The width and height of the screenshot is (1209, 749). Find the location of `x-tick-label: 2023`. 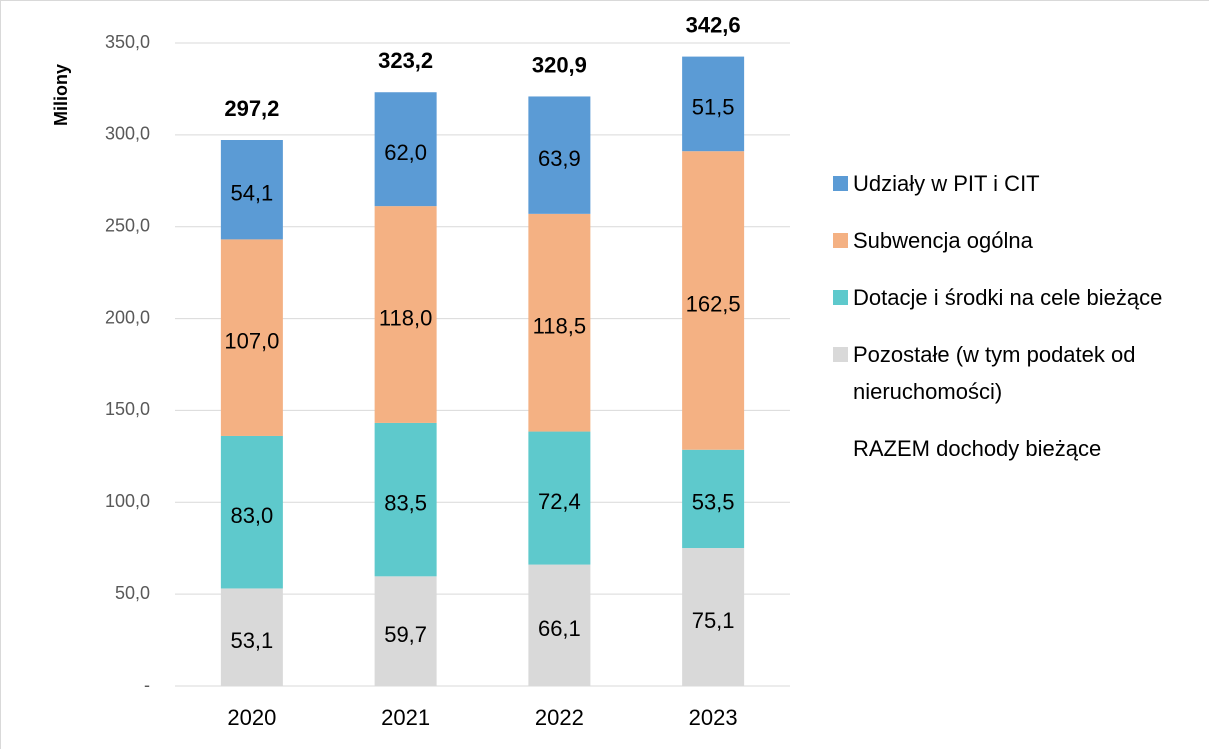

x-tick-label: 2023 is located at coordinates (713, 717).